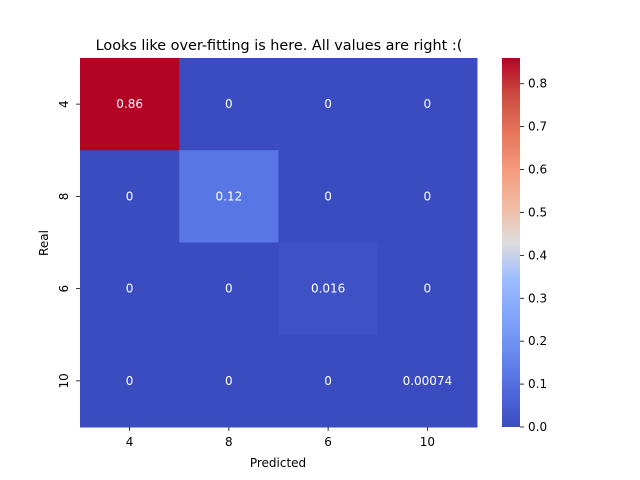  Describe the element at coordinates (64, 104) in the screenshot. I see `y-tick-label: 4` at that location.